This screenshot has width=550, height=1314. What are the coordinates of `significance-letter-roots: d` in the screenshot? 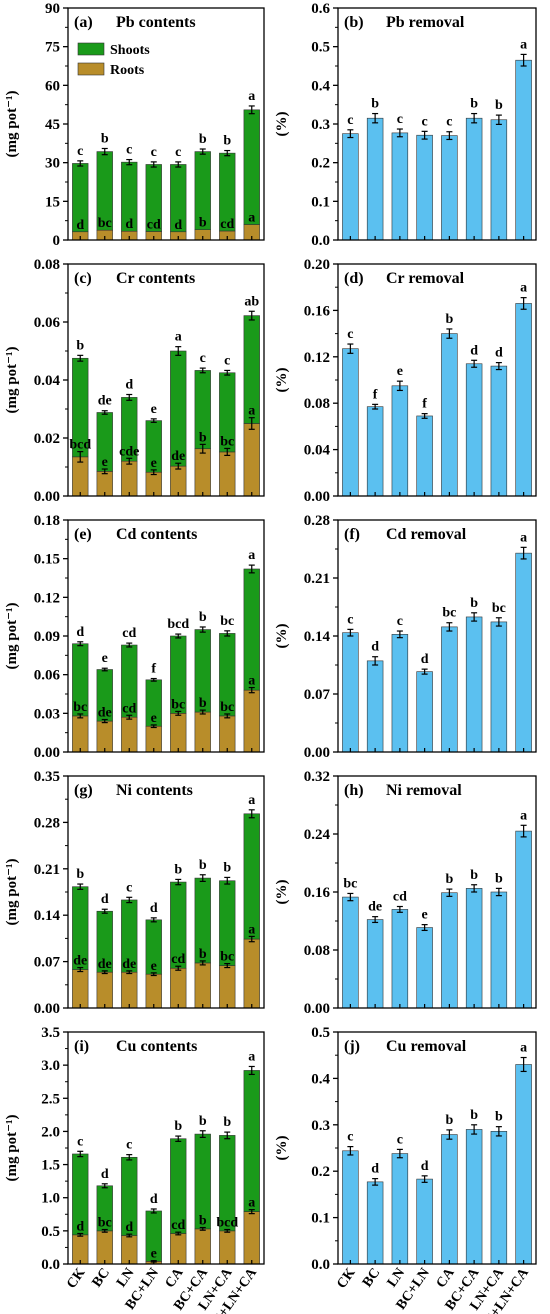 It's located at (80, 1227).